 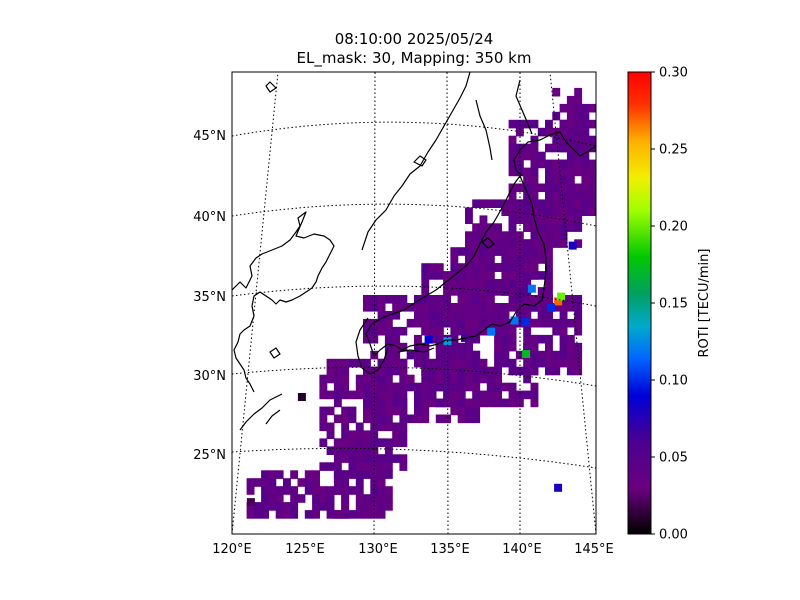 I want to click on roti-cell, so click(x=250, y=502).